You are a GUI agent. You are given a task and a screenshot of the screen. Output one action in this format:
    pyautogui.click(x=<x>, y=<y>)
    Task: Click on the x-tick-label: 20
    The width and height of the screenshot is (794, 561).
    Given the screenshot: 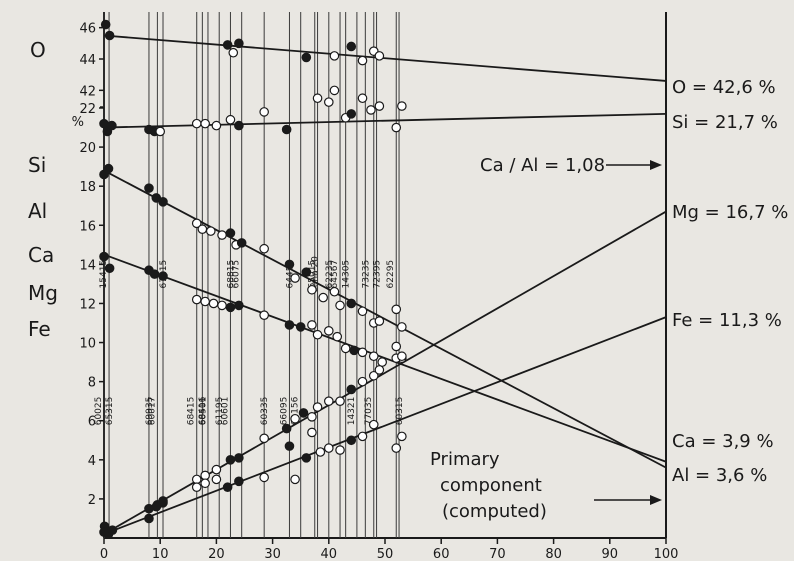 What is the action you would take?
    pyautogui.click(x=216, y=554)
    